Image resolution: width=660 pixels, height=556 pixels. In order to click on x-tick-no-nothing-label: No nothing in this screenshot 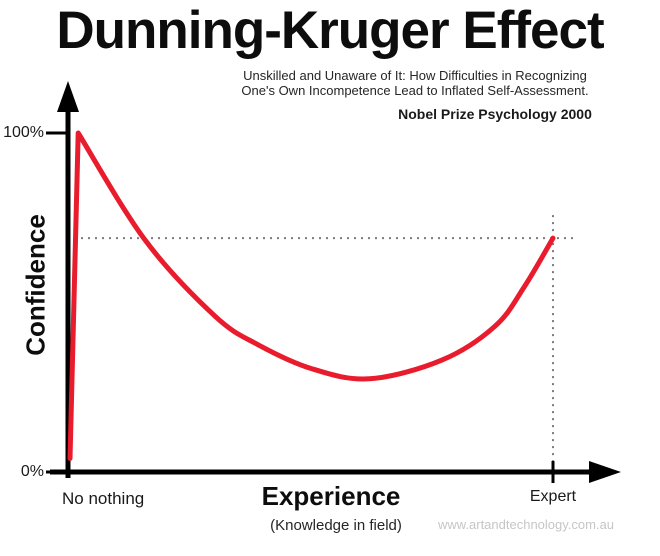, I will do `click(103, 498)`.